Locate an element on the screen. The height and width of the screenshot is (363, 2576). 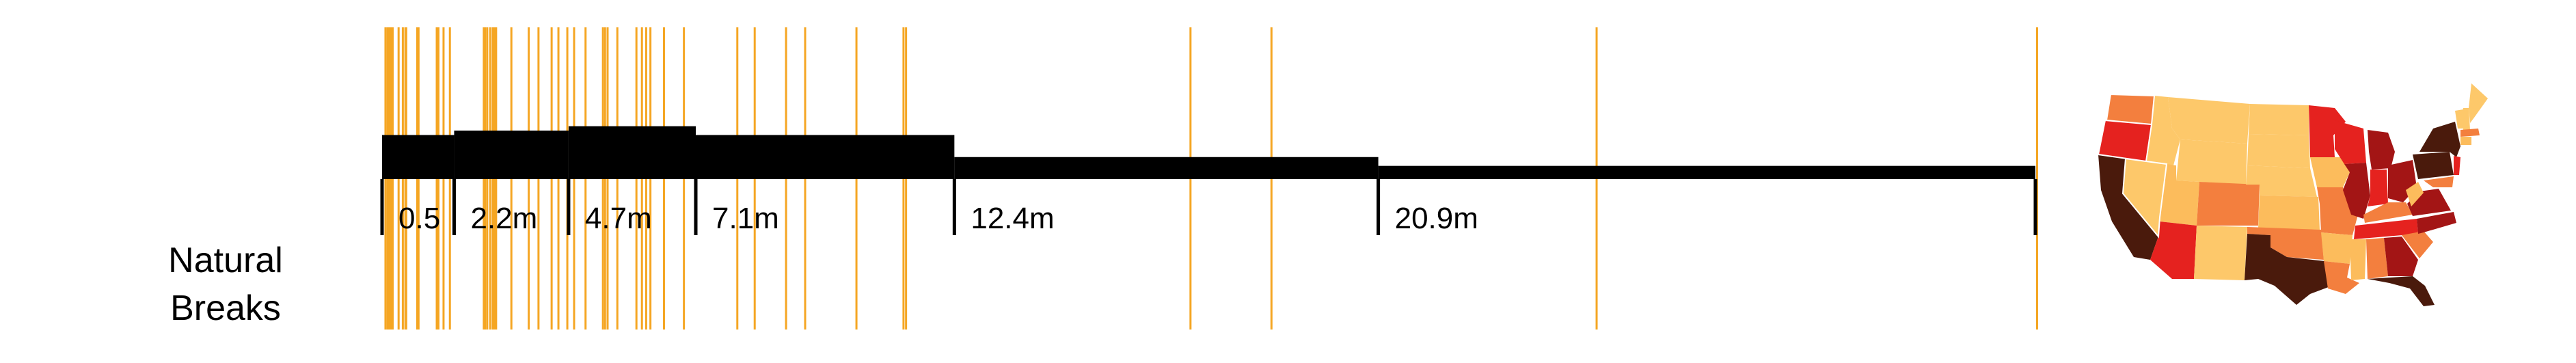
map-new-mexico is located at coordinates (2220, 253).